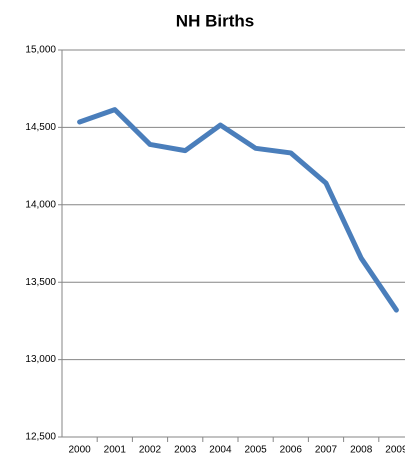 The width and height of the screenshot is (405, 458). What do you see at coordinates (40, 437) in the screenshot?
I see `y-tick-label: 12,500` at bounding box center [40, 437].